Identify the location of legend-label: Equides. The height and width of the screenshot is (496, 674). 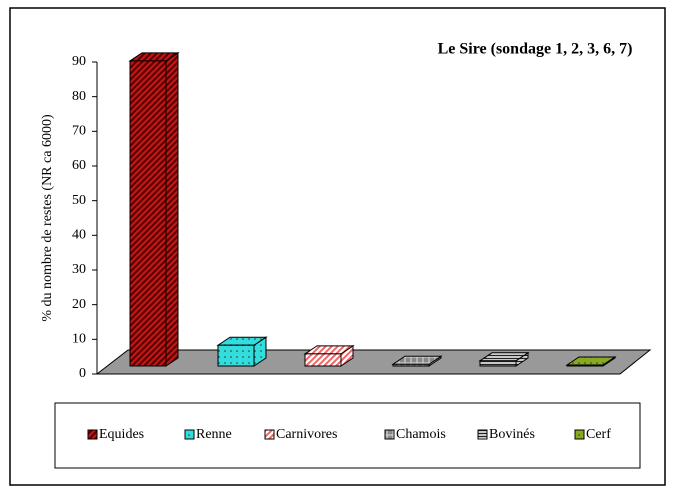
(121, 434).